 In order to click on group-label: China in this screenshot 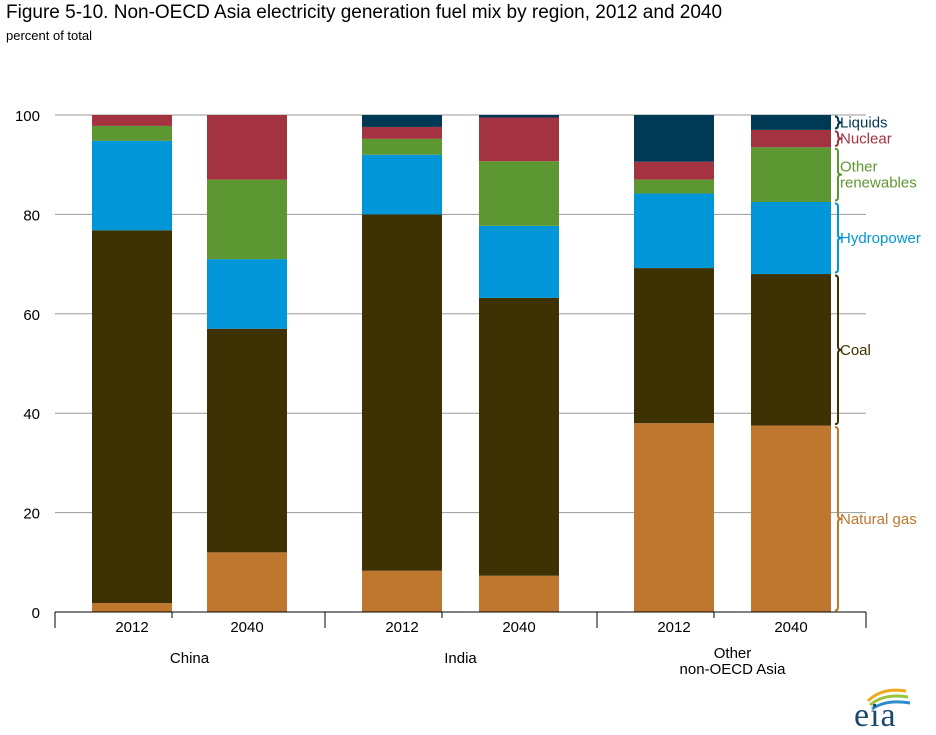, I will do `click(190, 658)`.